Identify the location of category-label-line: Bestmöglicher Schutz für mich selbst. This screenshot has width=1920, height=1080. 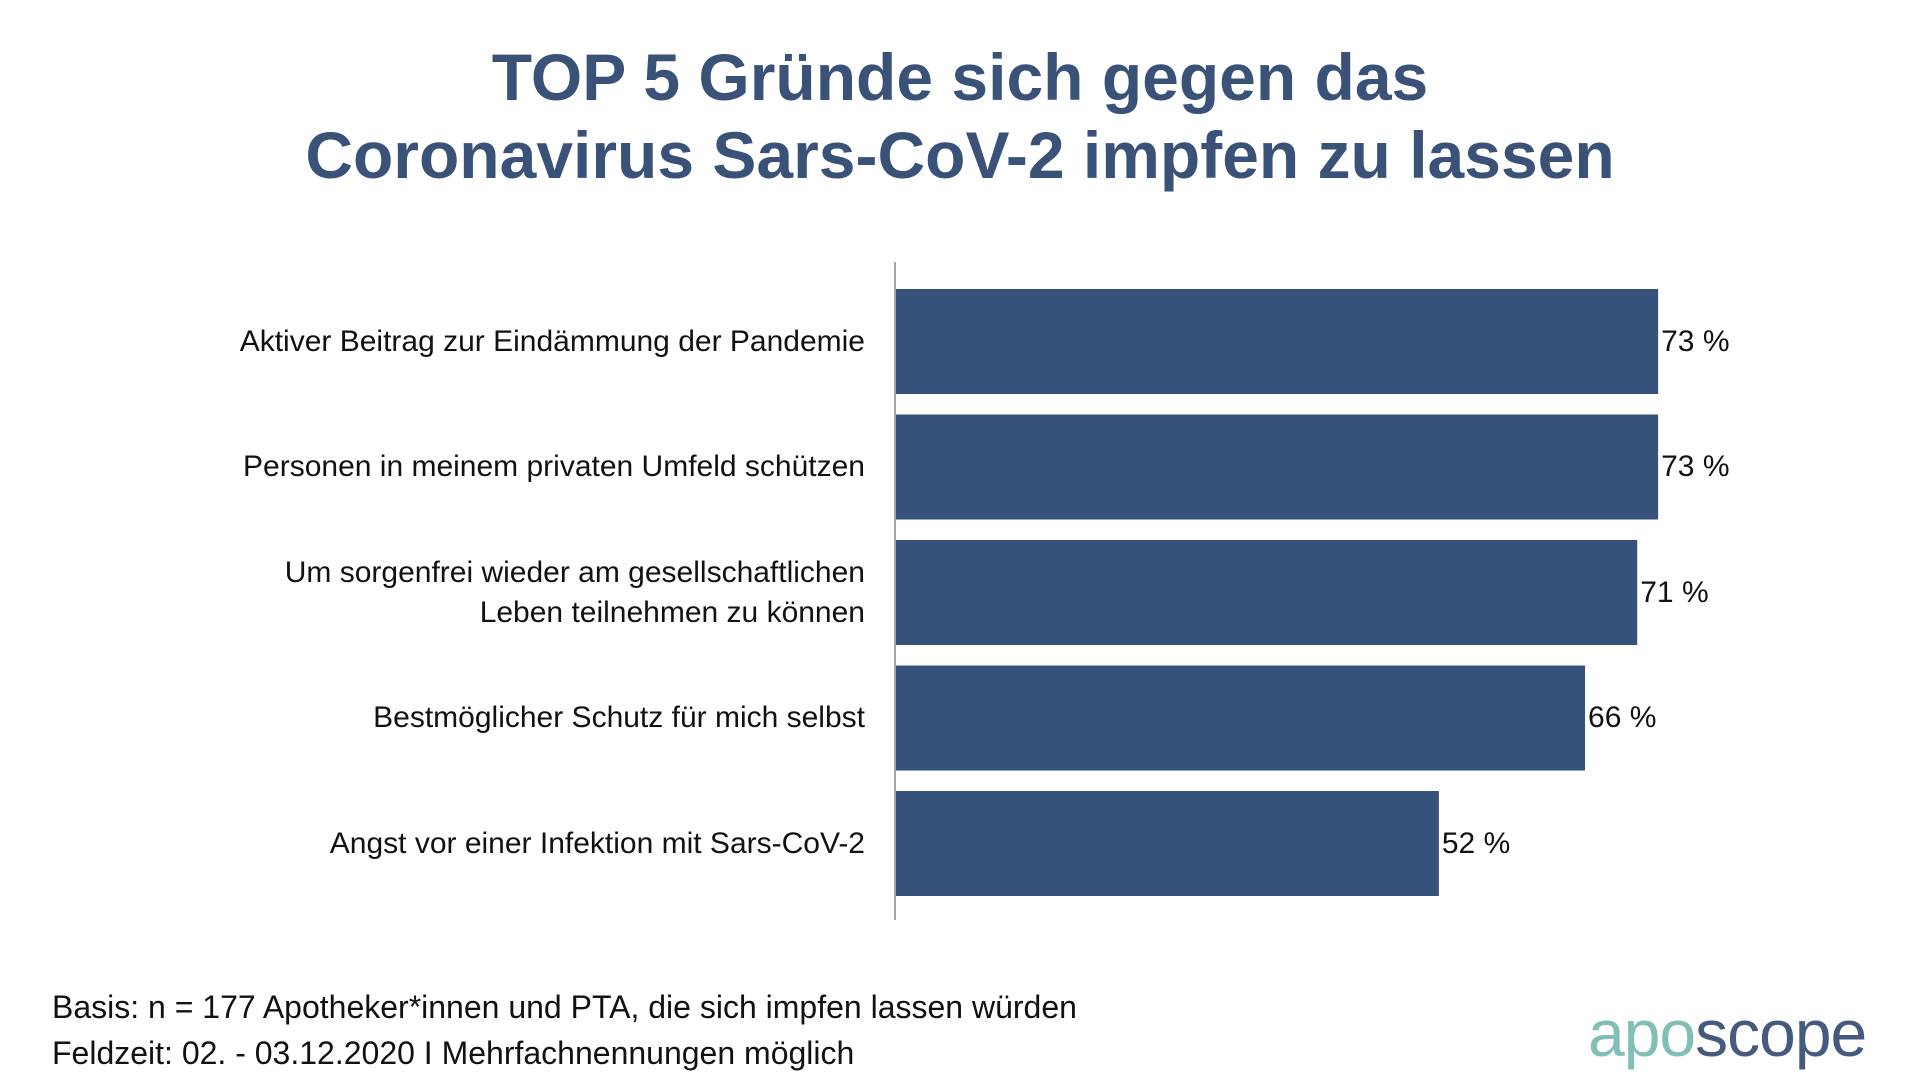
(619, 717).